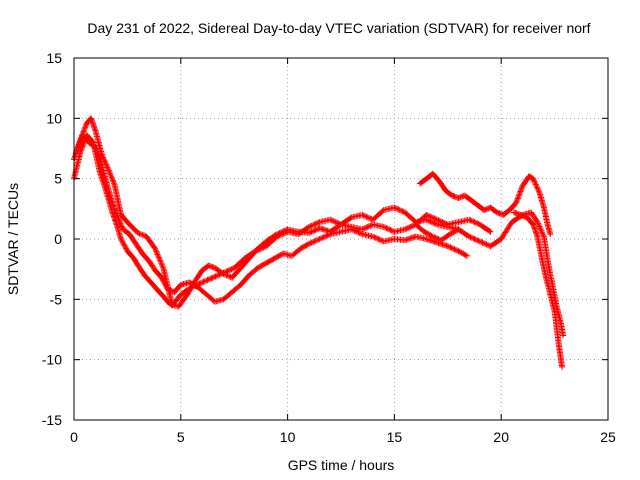 The width and height of the screenshot is (640, 480). What do you see at coordinates (485, 204) in the screenshot?
I see `data-series-track-d` at bounding box center [485, 204].